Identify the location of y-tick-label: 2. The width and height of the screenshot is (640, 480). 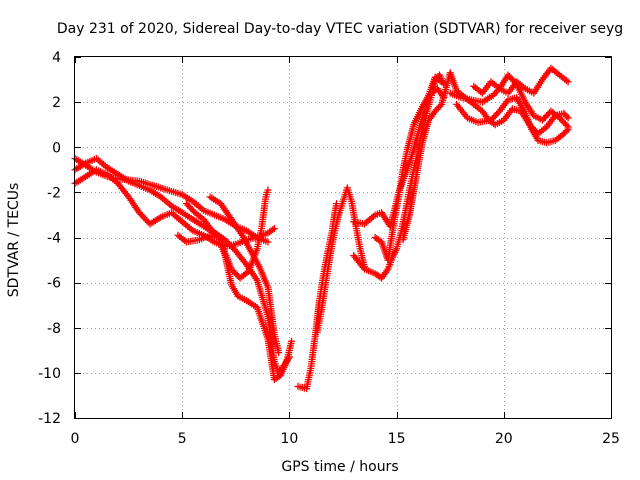
(56, 103).